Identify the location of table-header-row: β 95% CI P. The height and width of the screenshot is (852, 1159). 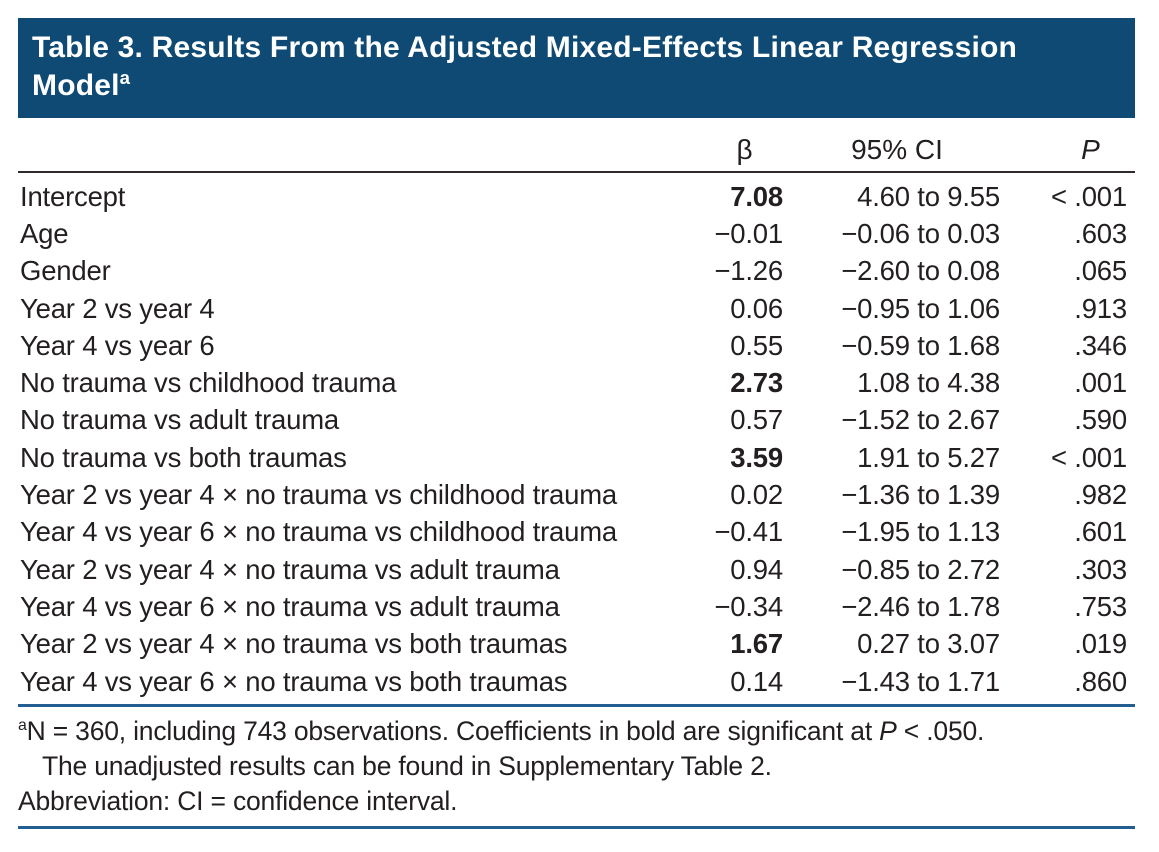
(576, 145).